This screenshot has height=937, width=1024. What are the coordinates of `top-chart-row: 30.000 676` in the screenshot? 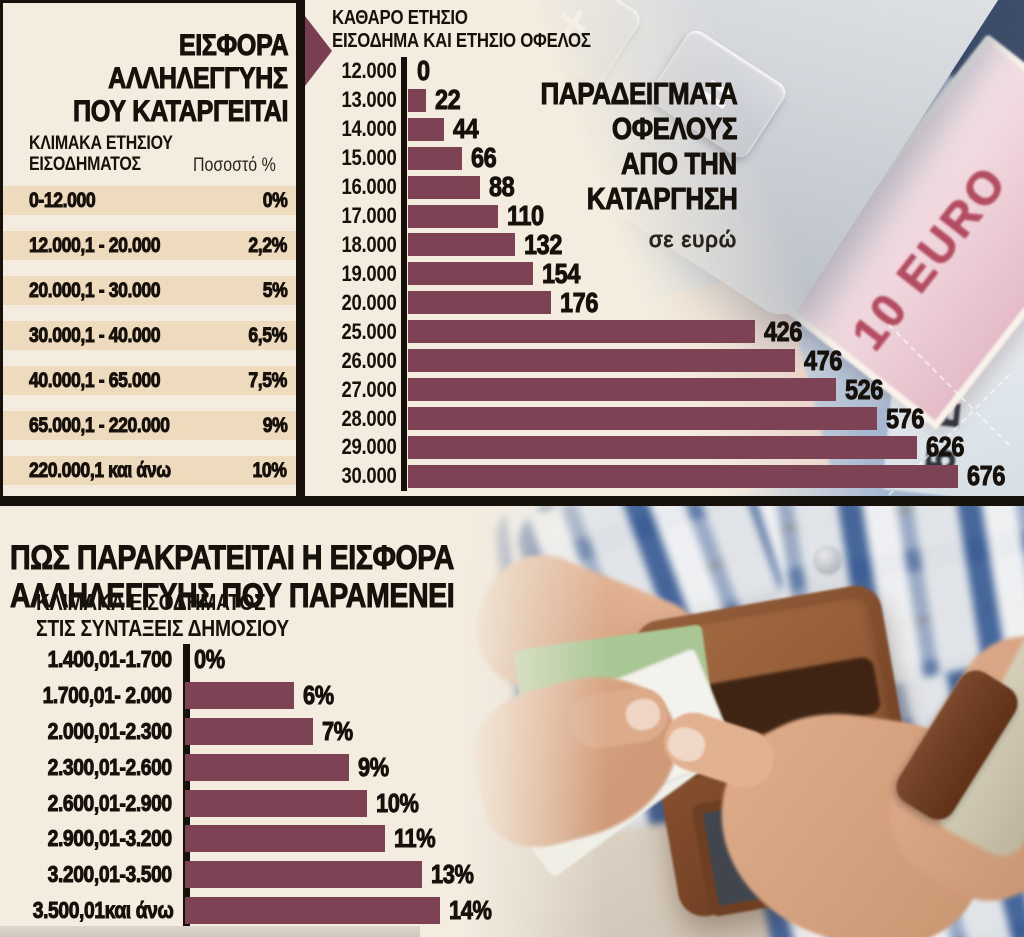 It's located at (677, 476).